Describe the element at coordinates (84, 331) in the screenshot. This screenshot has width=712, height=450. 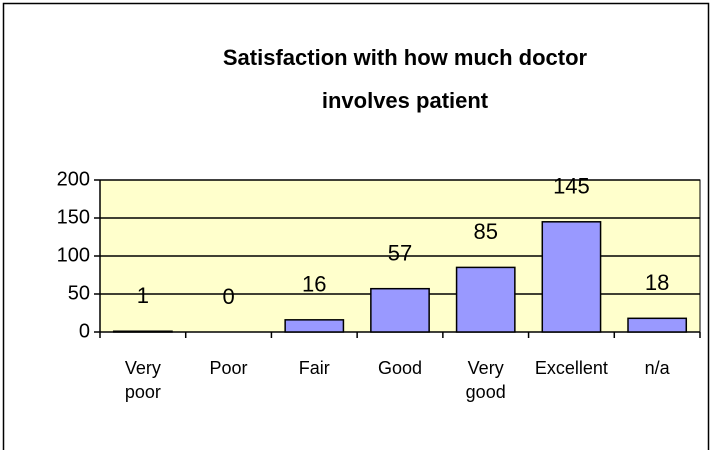
I see `y-tick-label: 0` at that location.